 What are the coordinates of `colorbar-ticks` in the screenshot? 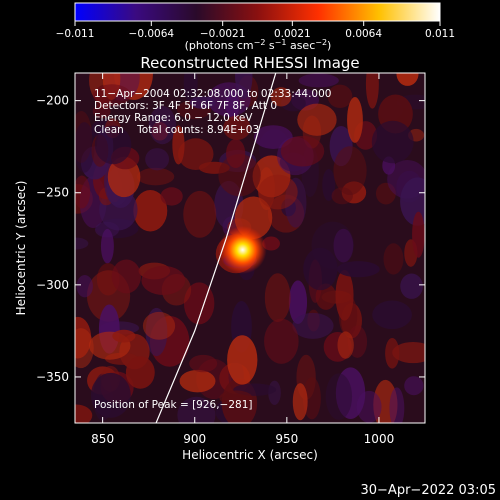 It's located at (257, 23).